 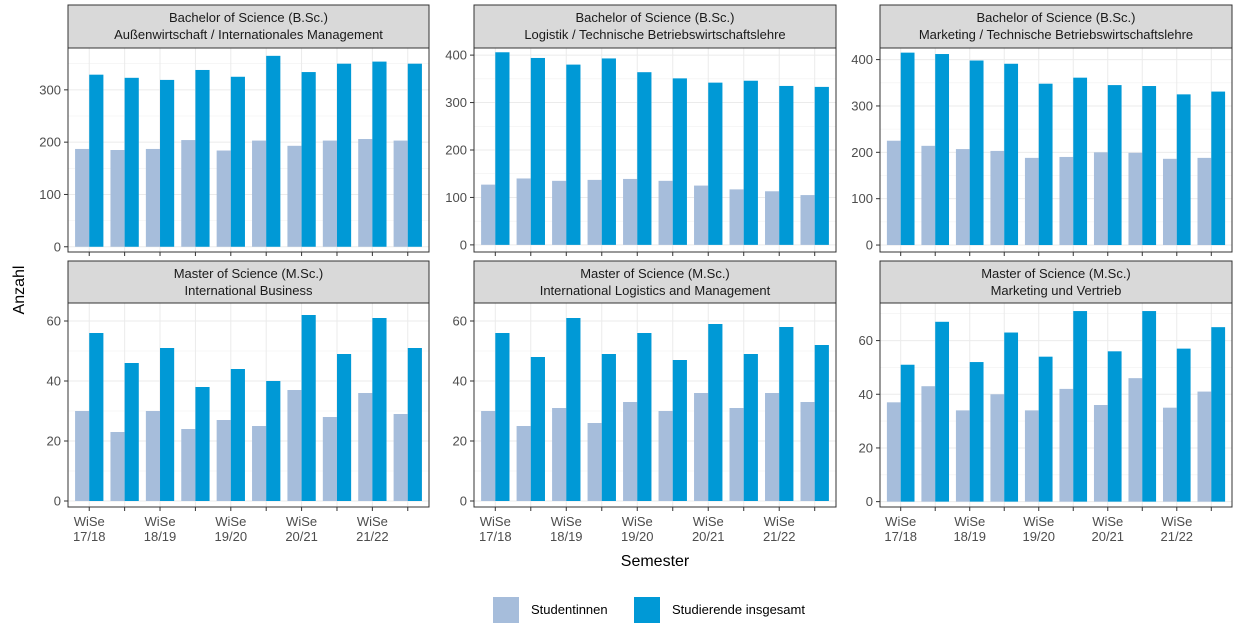 I want to click on x-tick-label-line2: 18/19, so click(x=566, y=536).